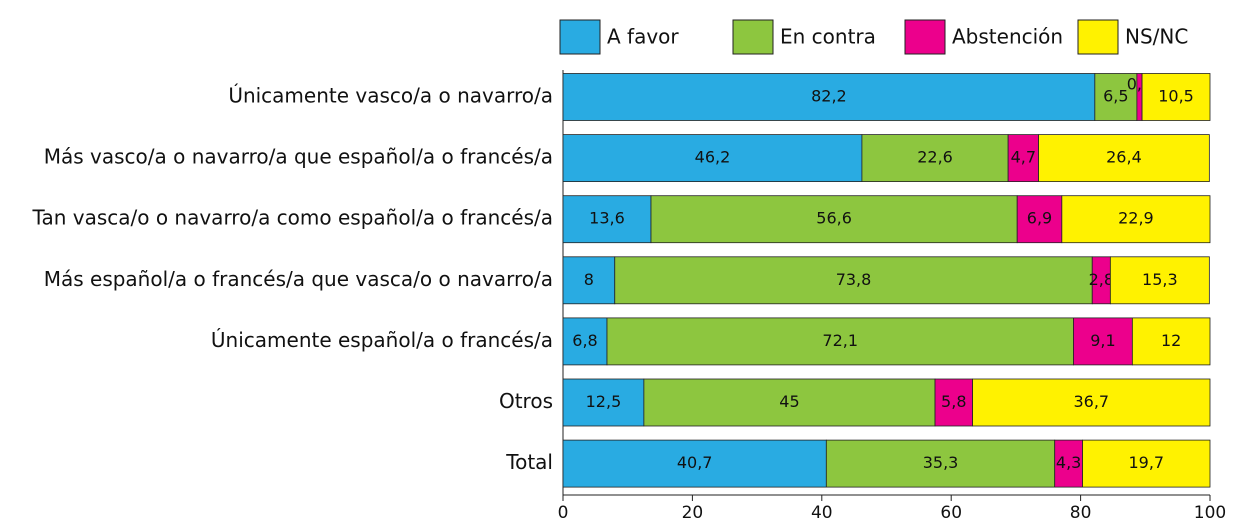 This screenshot has width=1235, height=523. Describe the element at coordinates (563, 513) in the screenshot. I see `x-tick-label: 0` at that location.